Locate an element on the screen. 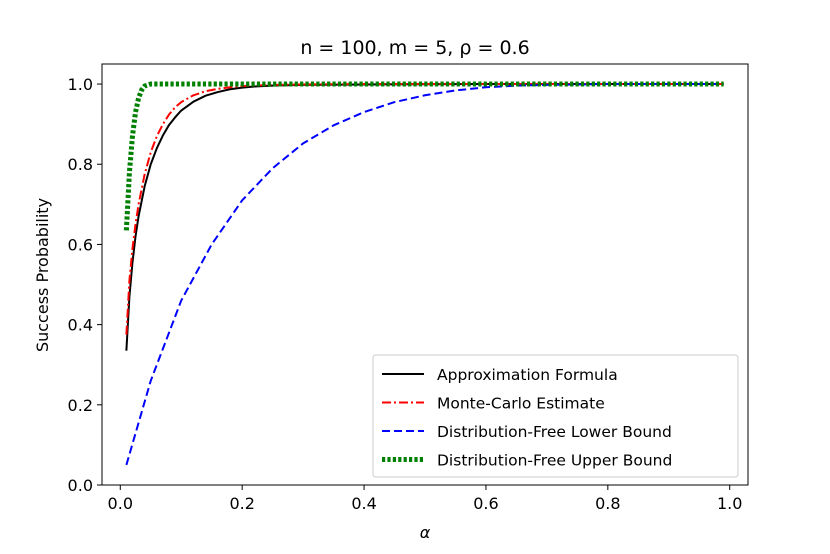 The image size is (830, 554). y-axis-label: Success Probability is located at coordinates (42, 275).